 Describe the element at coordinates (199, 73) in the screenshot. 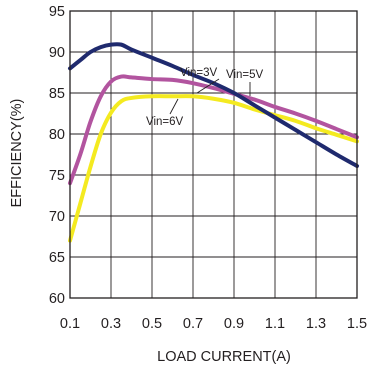

I see `series-label-vin-3v: Vin=3V` at that location.